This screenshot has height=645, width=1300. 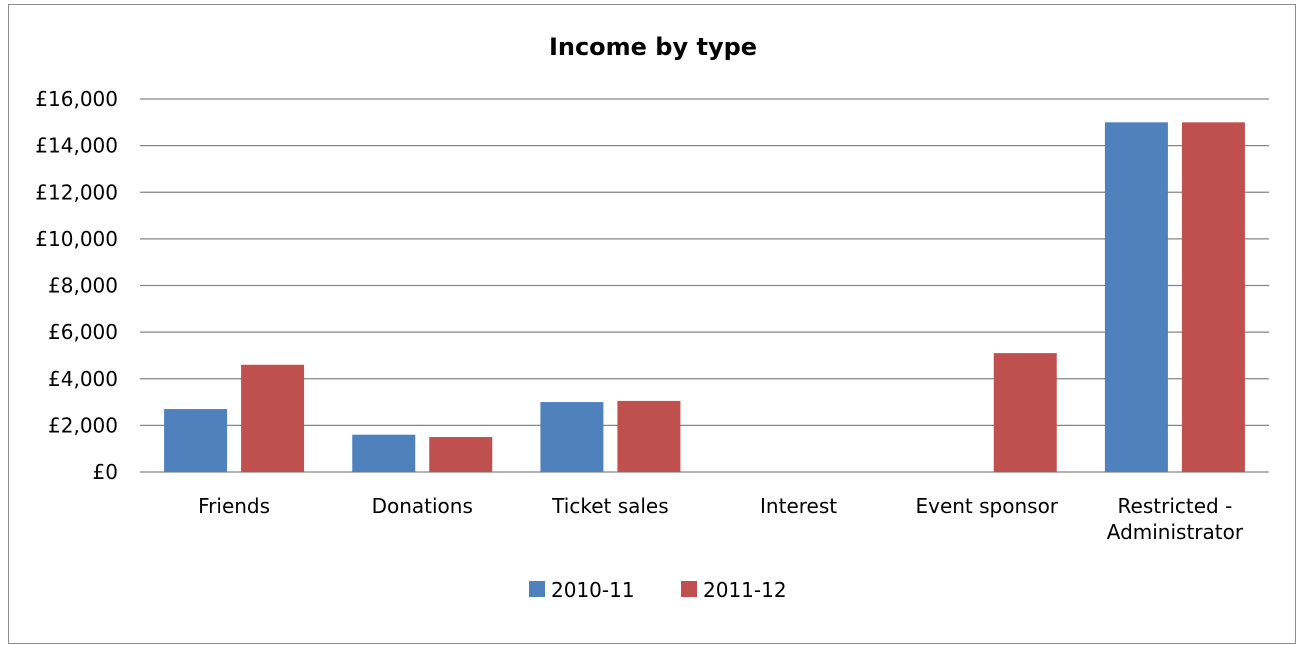 I want to click on category-label: Friends, so click(x=234, y=506).